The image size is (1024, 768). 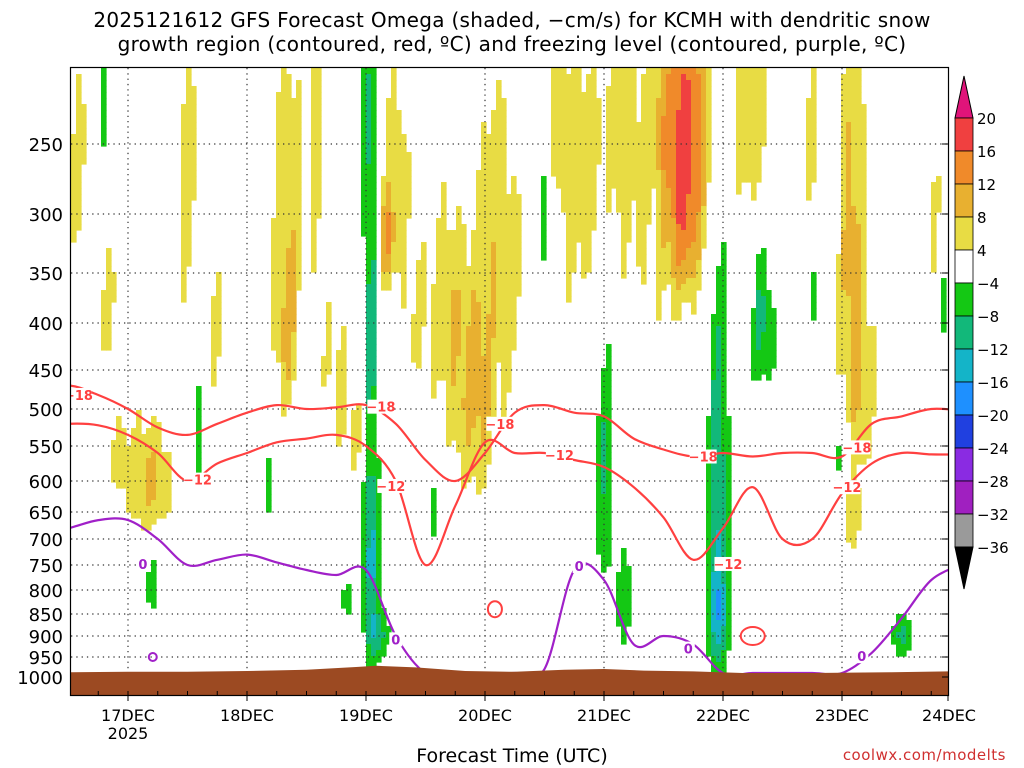 I want to click on colorbar-label: −24, so click(x=993, y=449).